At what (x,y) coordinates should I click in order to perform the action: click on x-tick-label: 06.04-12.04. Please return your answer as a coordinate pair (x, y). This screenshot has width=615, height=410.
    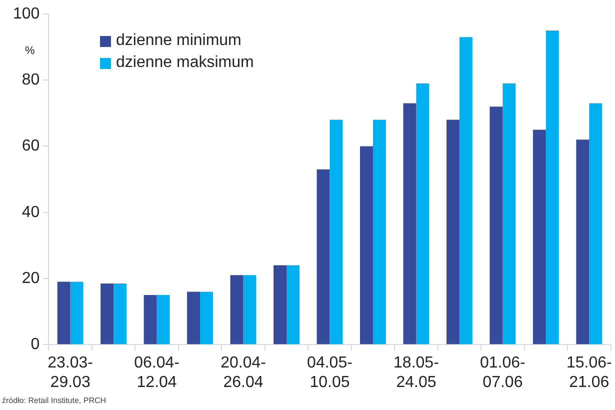
    Looking at the image, I should click on (157, 372).